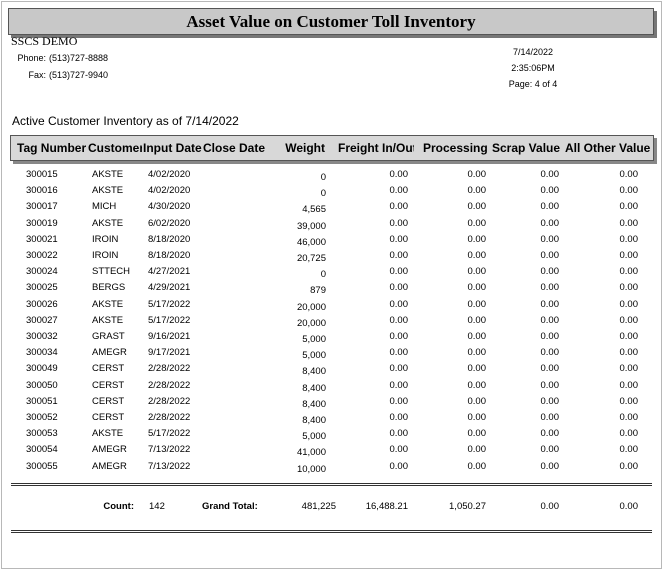  I want to click on cell-input-date: 7/13/2022, so click(169, 450).